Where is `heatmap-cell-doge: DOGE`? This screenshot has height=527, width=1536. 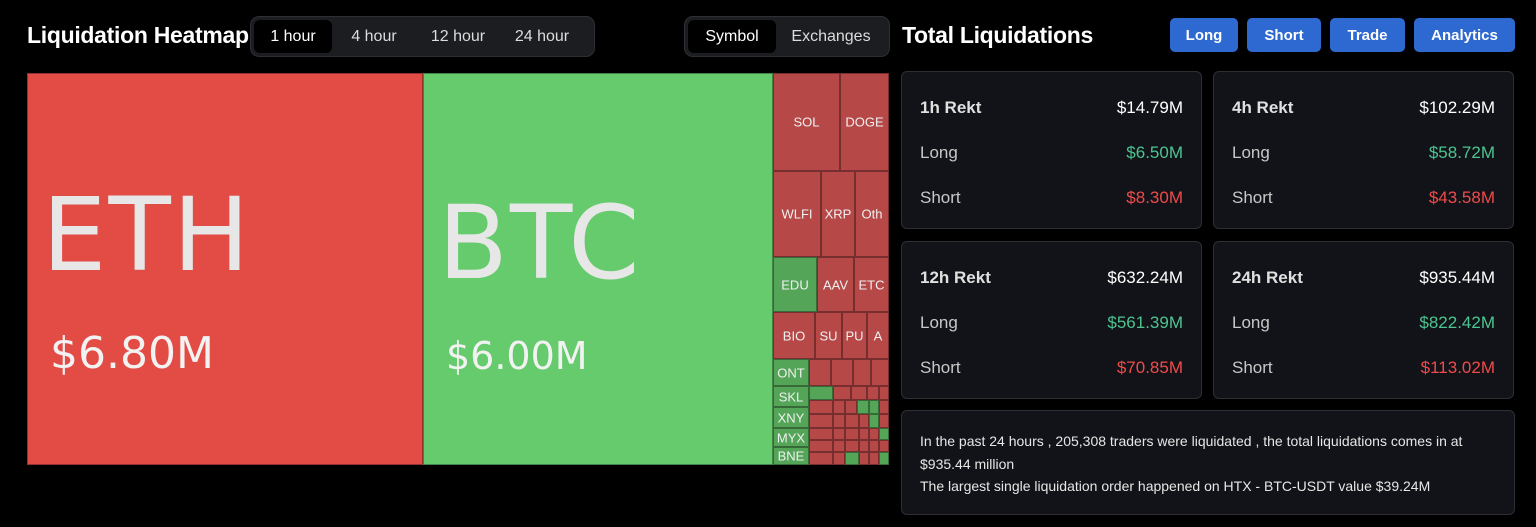
heatmap-cell-doge: DOGE is located at coordinates (864, 122).